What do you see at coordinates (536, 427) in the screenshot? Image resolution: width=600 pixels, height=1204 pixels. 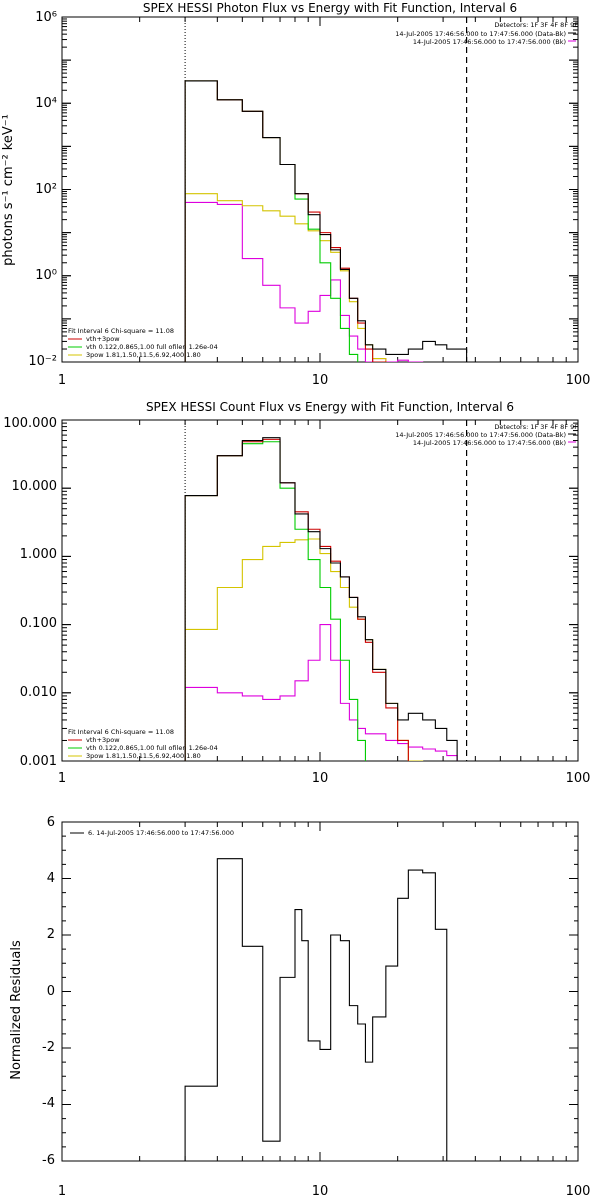 I see `count-detectors-label: Detectors: 1F 3F 4F 8F 9F` at bounding box center [536, 427].